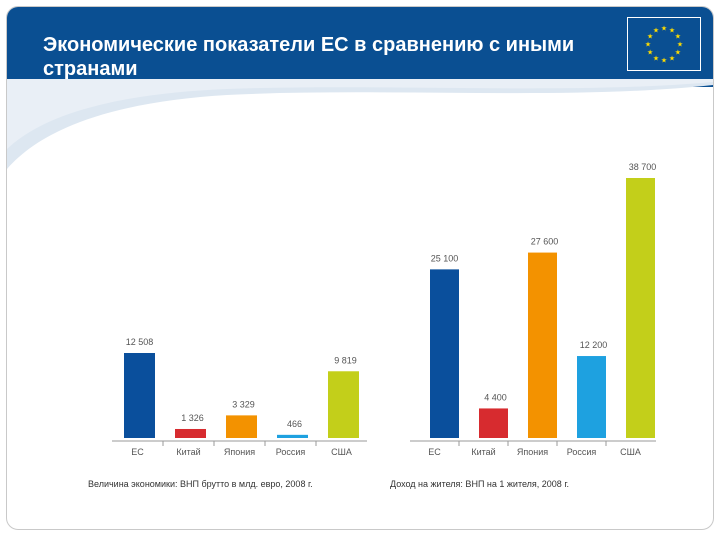 This screenshot has height=540, width=720. Describe the element at coordinates (444, 353) in the screenshot. I see `bar-income-eu` at that location.